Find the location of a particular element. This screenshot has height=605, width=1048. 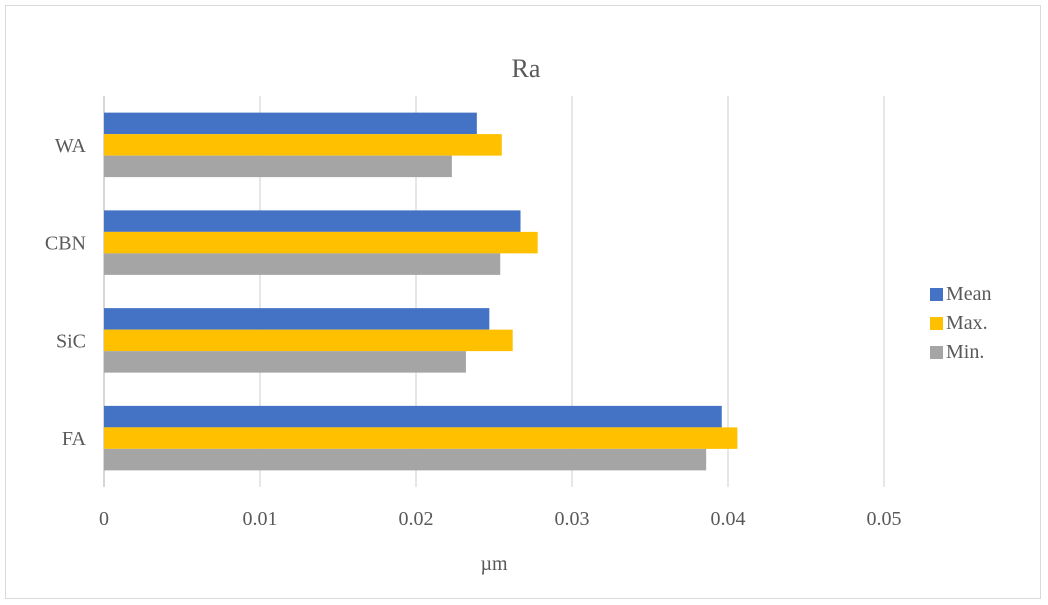

category-label: FA is located at coordinates (74, 439).